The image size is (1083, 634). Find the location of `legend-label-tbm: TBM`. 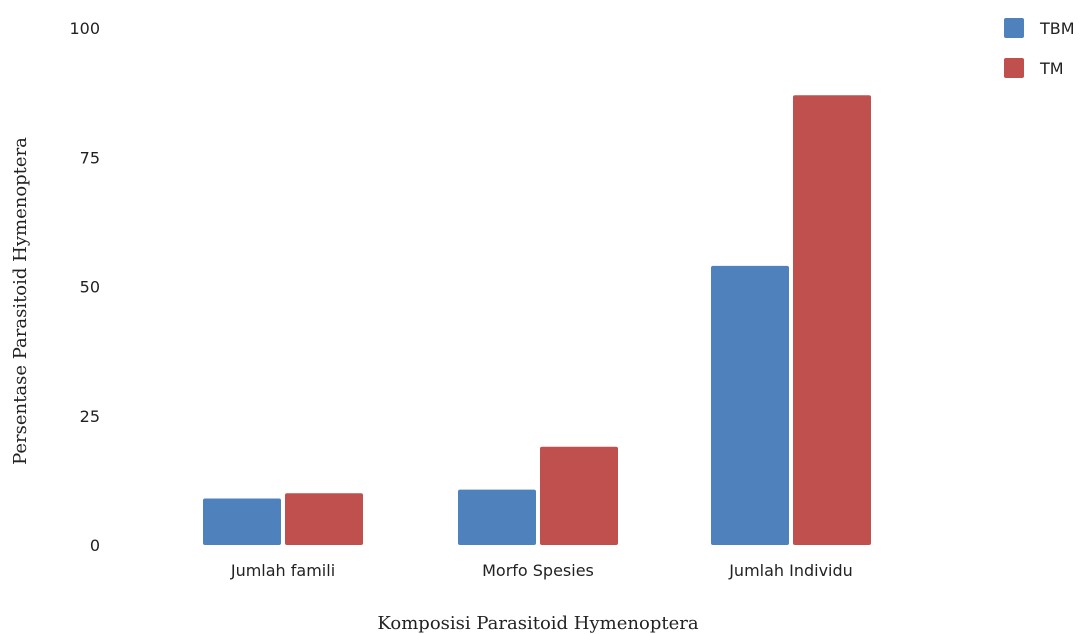

legend-label-tbm: TBM is located at coordinates (1057, 28).